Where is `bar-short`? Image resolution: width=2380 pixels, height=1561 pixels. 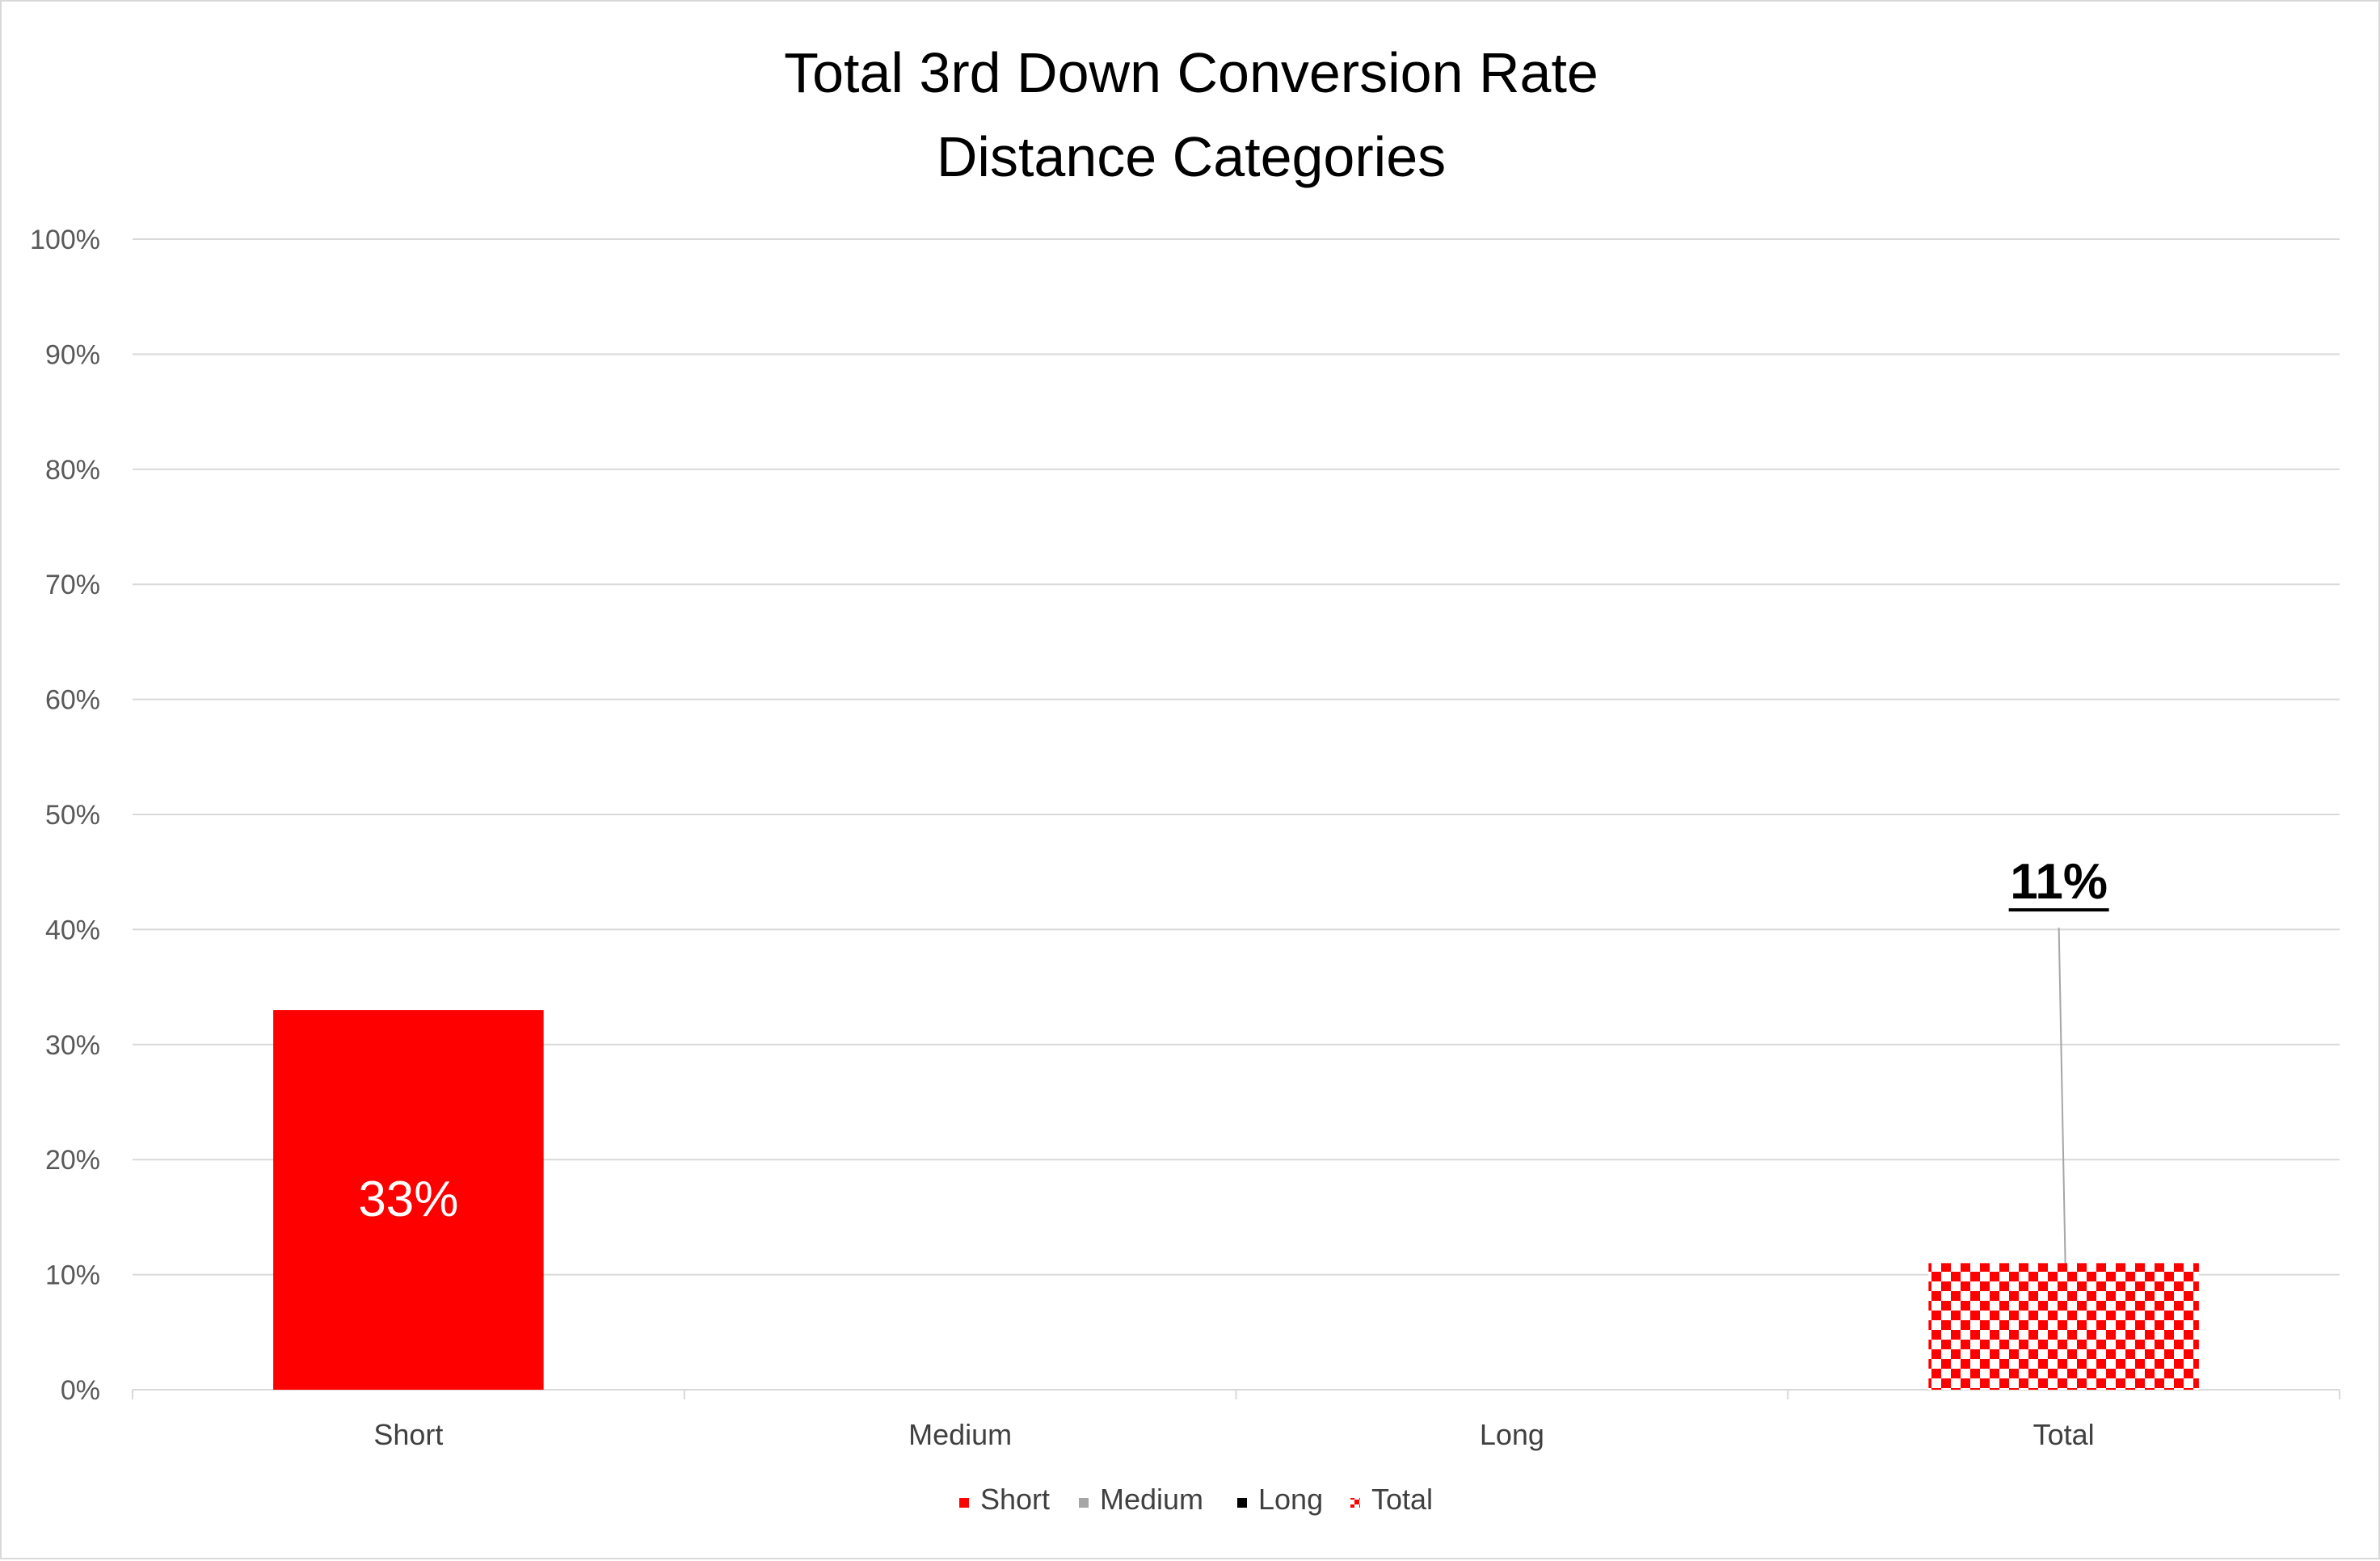 bar-short is located at coordinates (408, 1200).